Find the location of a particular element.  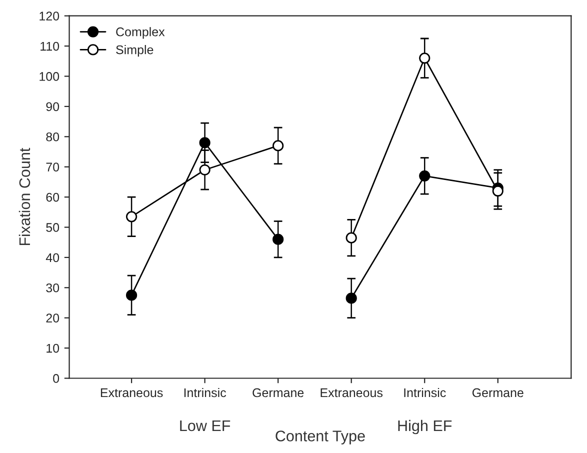

y-tick-label: 10 is located at coordinates (53, 348).